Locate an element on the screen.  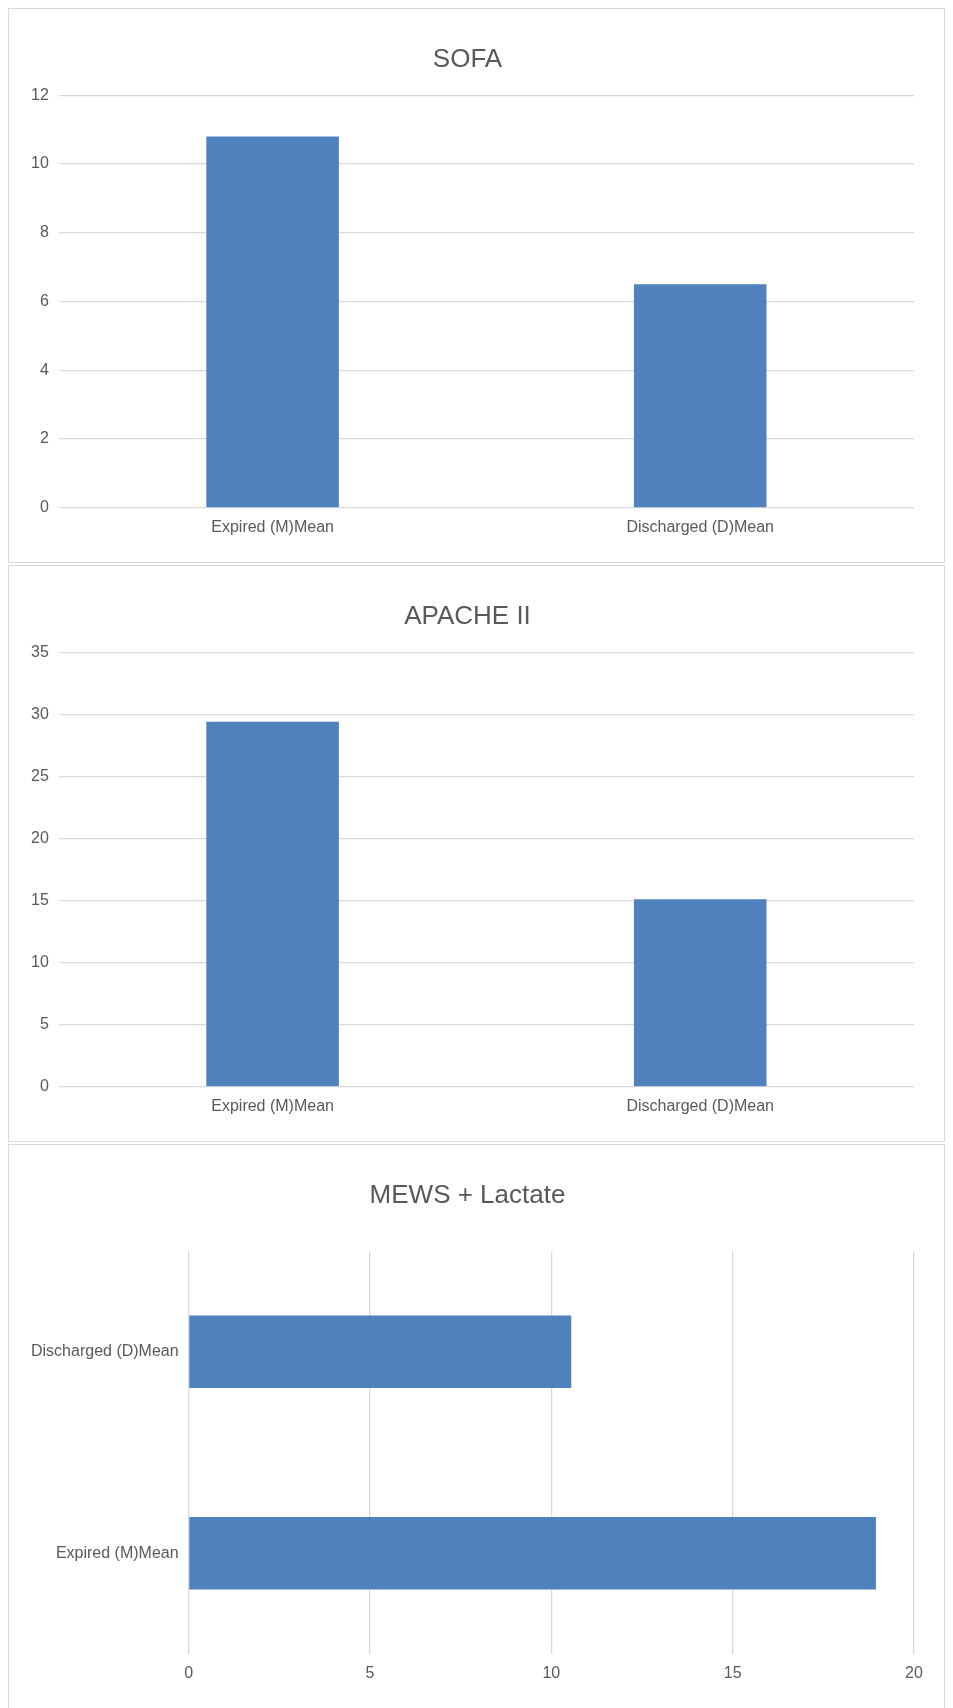
y-tick-label: Discharged (D)Mean is located at coordinates (105, 1351).